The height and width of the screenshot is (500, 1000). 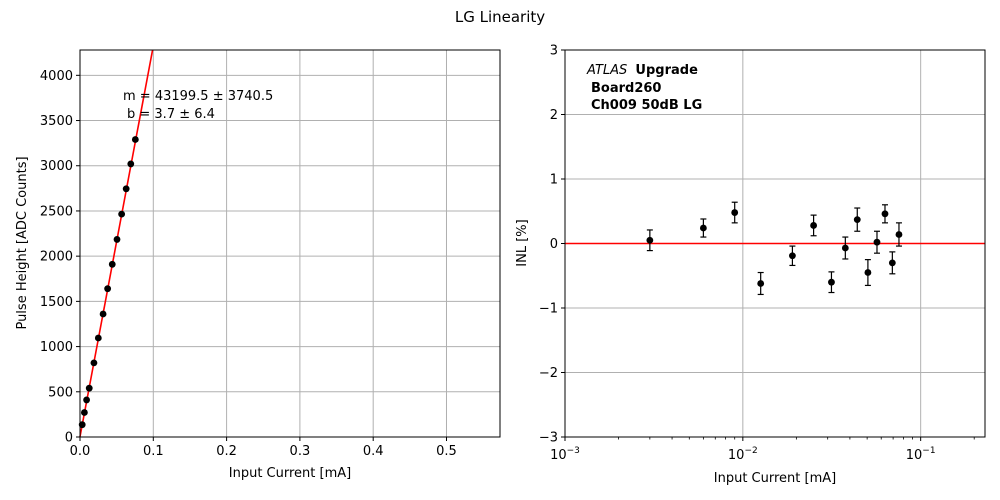 What do you see at coordinates (762, 450) in the screenshot?
I see `right-x-ticks: 10⁻³ 10⁻² 10⁻¹` at bounding box center [762, 450].